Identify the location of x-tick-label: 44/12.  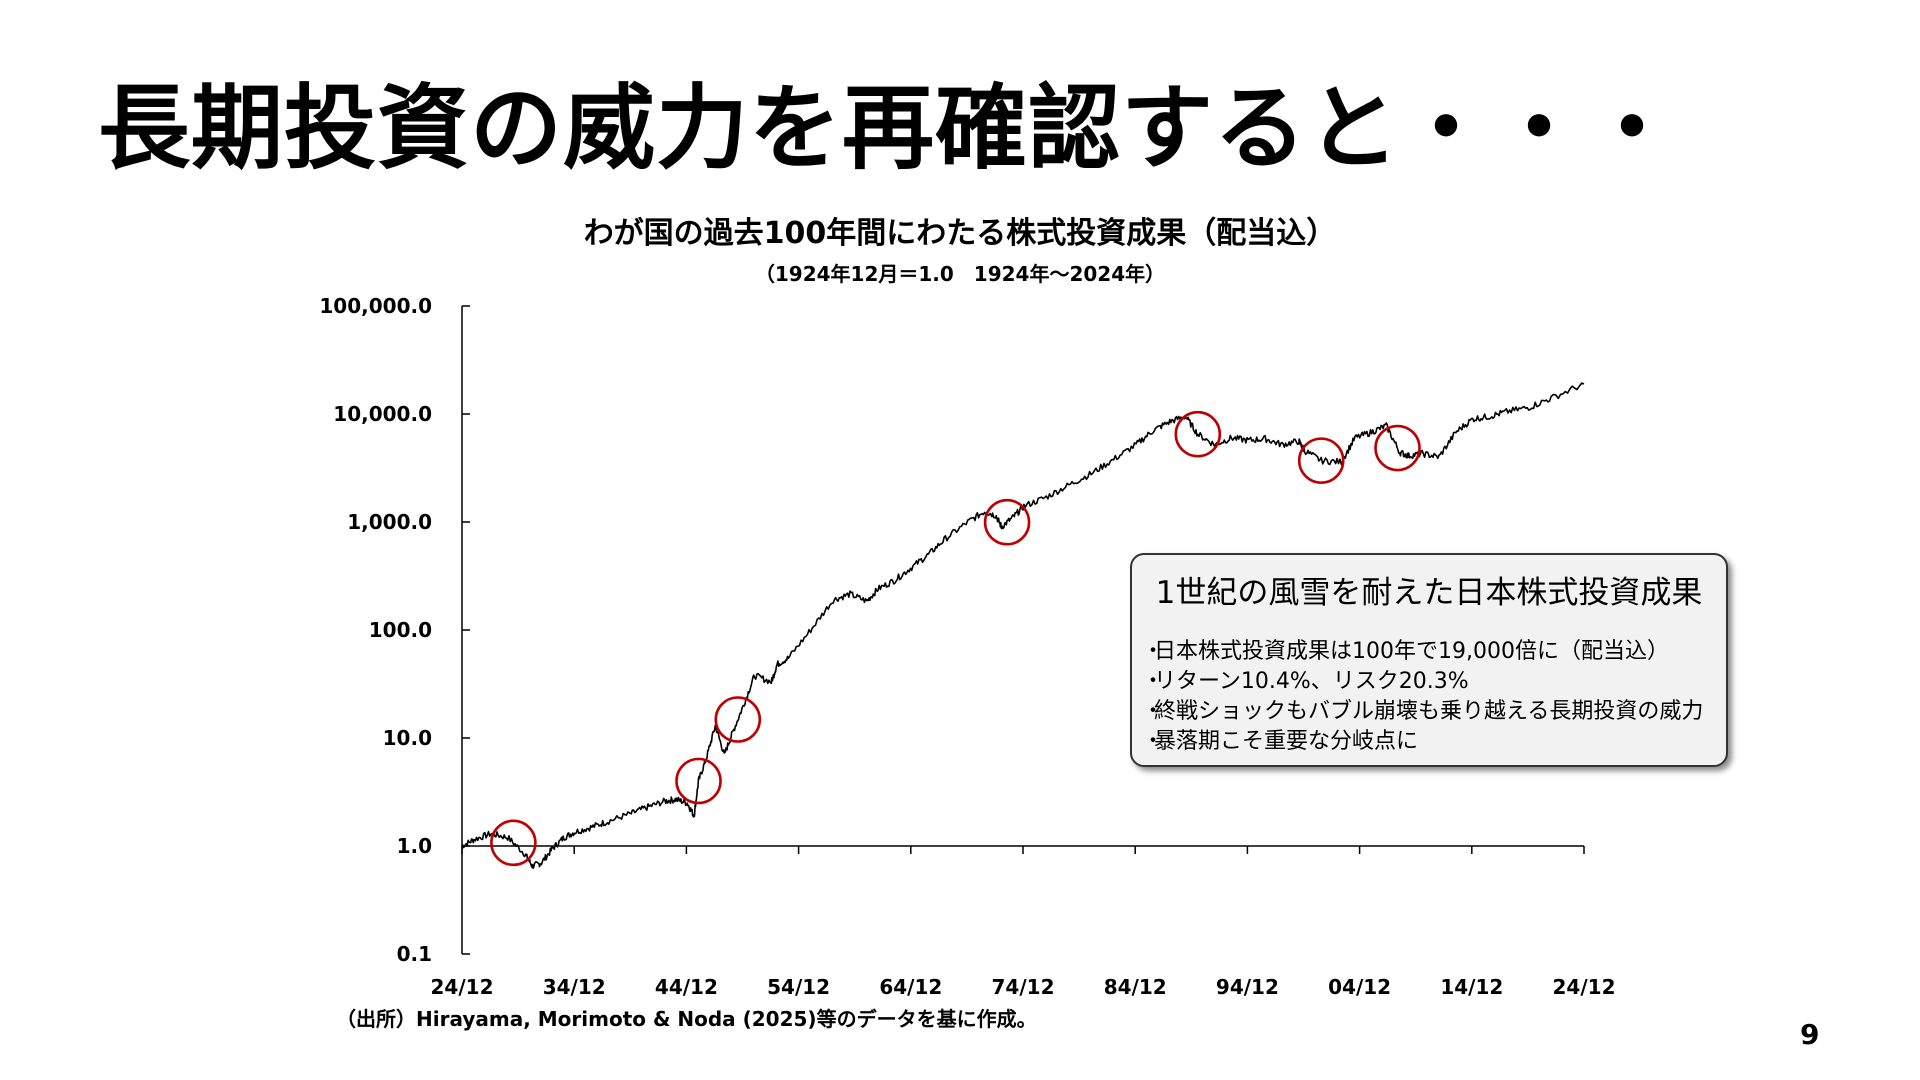
(686, 987).